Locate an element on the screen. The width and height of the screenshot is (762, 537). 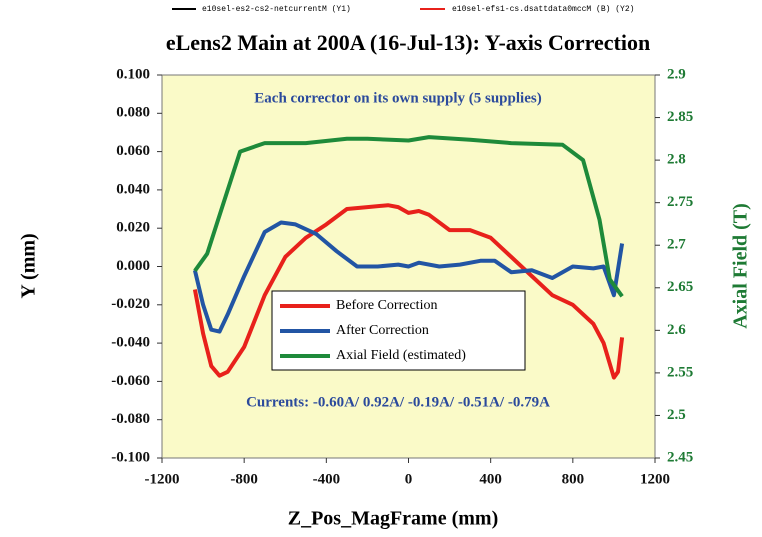
y-tick-label: 0.000 is located at coordinates (133, 266).